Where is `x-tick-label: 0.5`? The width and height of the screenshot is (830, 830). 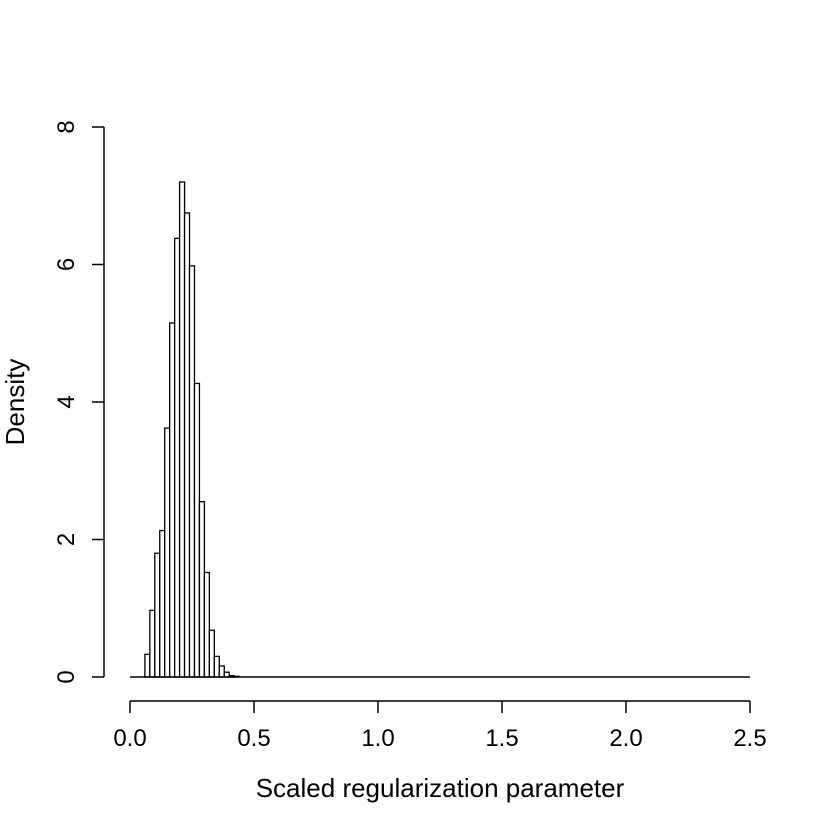 x-tick-label: 0.5 is located at coordinates (253, 738).